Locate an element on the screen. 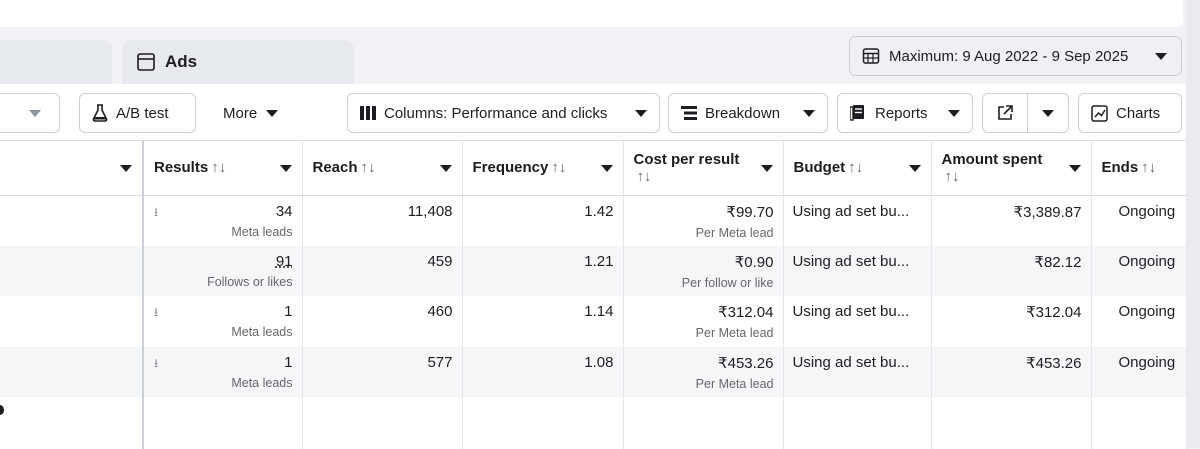 The height and width of the screenshot is (449, 1200). results-value: 91 is located at coordinates (284, 261).